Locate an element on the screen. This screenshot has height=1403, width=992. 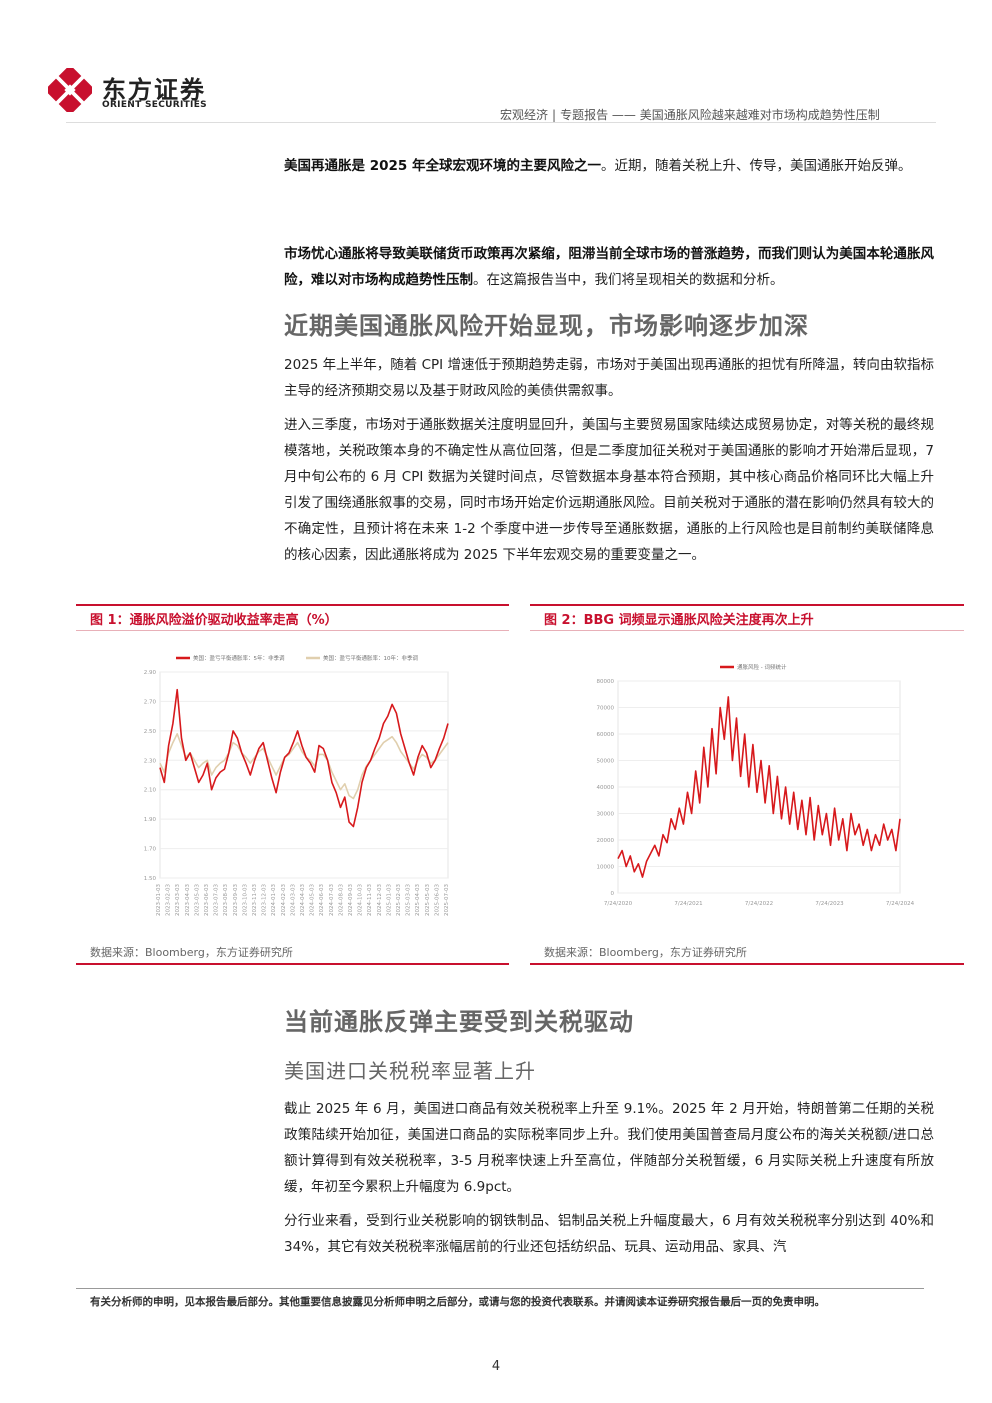
page-number: 4 is located at coordinates (496, 1366).